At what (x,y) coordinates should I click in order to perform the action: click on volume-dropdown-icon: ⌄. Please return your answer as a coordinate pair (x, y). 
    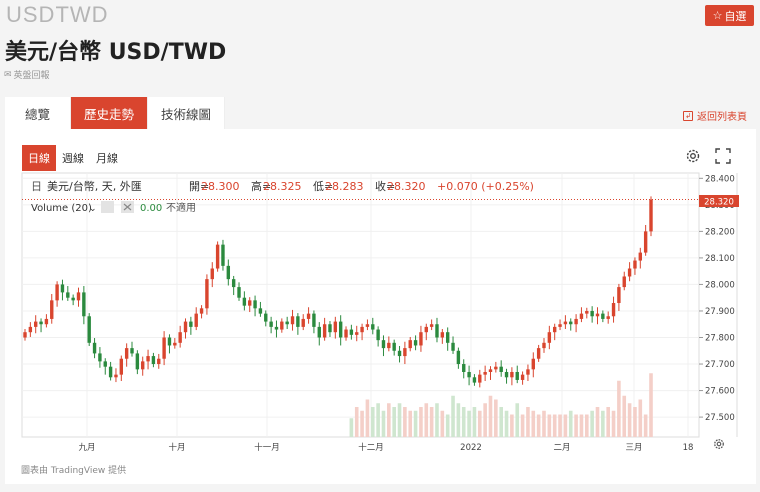
    Looking at the image, I should click on (93, 209).